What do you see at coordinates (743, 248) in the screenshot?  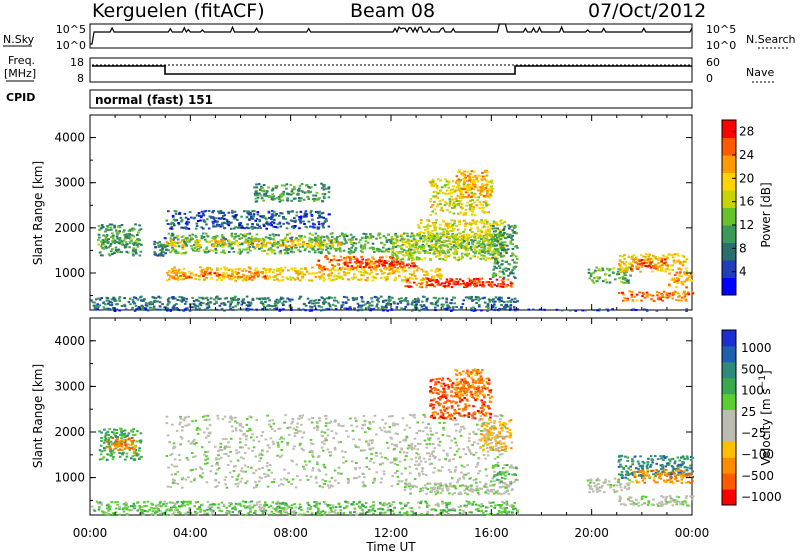 I see `power-colorbar-tick-label: 8` at bounding box center [743, 248].